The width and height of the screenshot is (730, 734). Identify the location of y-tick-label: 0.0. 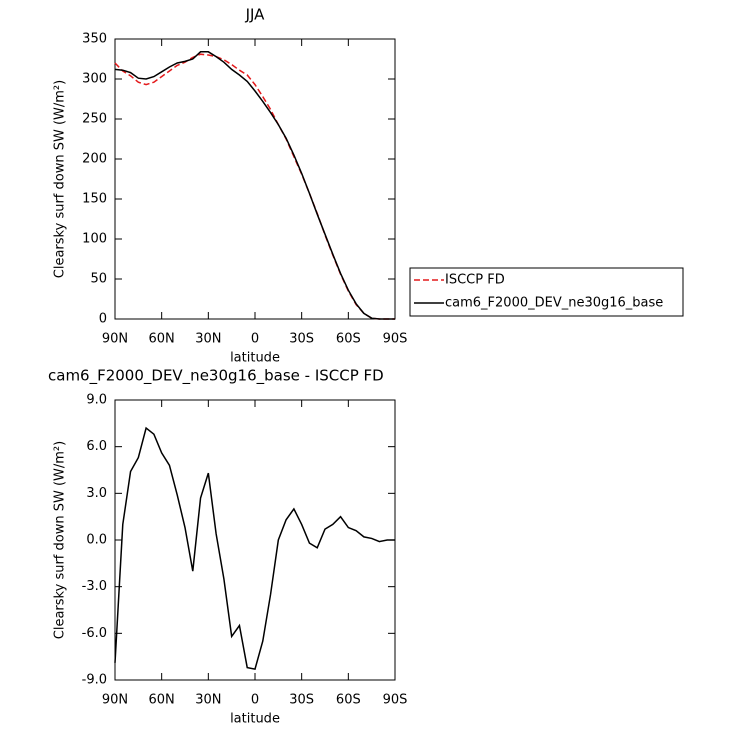
(96, 540).